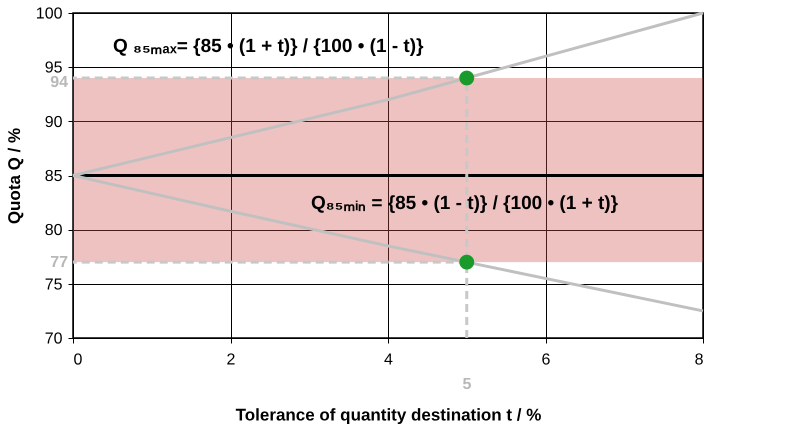 This screenshot has width=788, height=441. I want to click on y-tick-label: 100, so click(49, 14).